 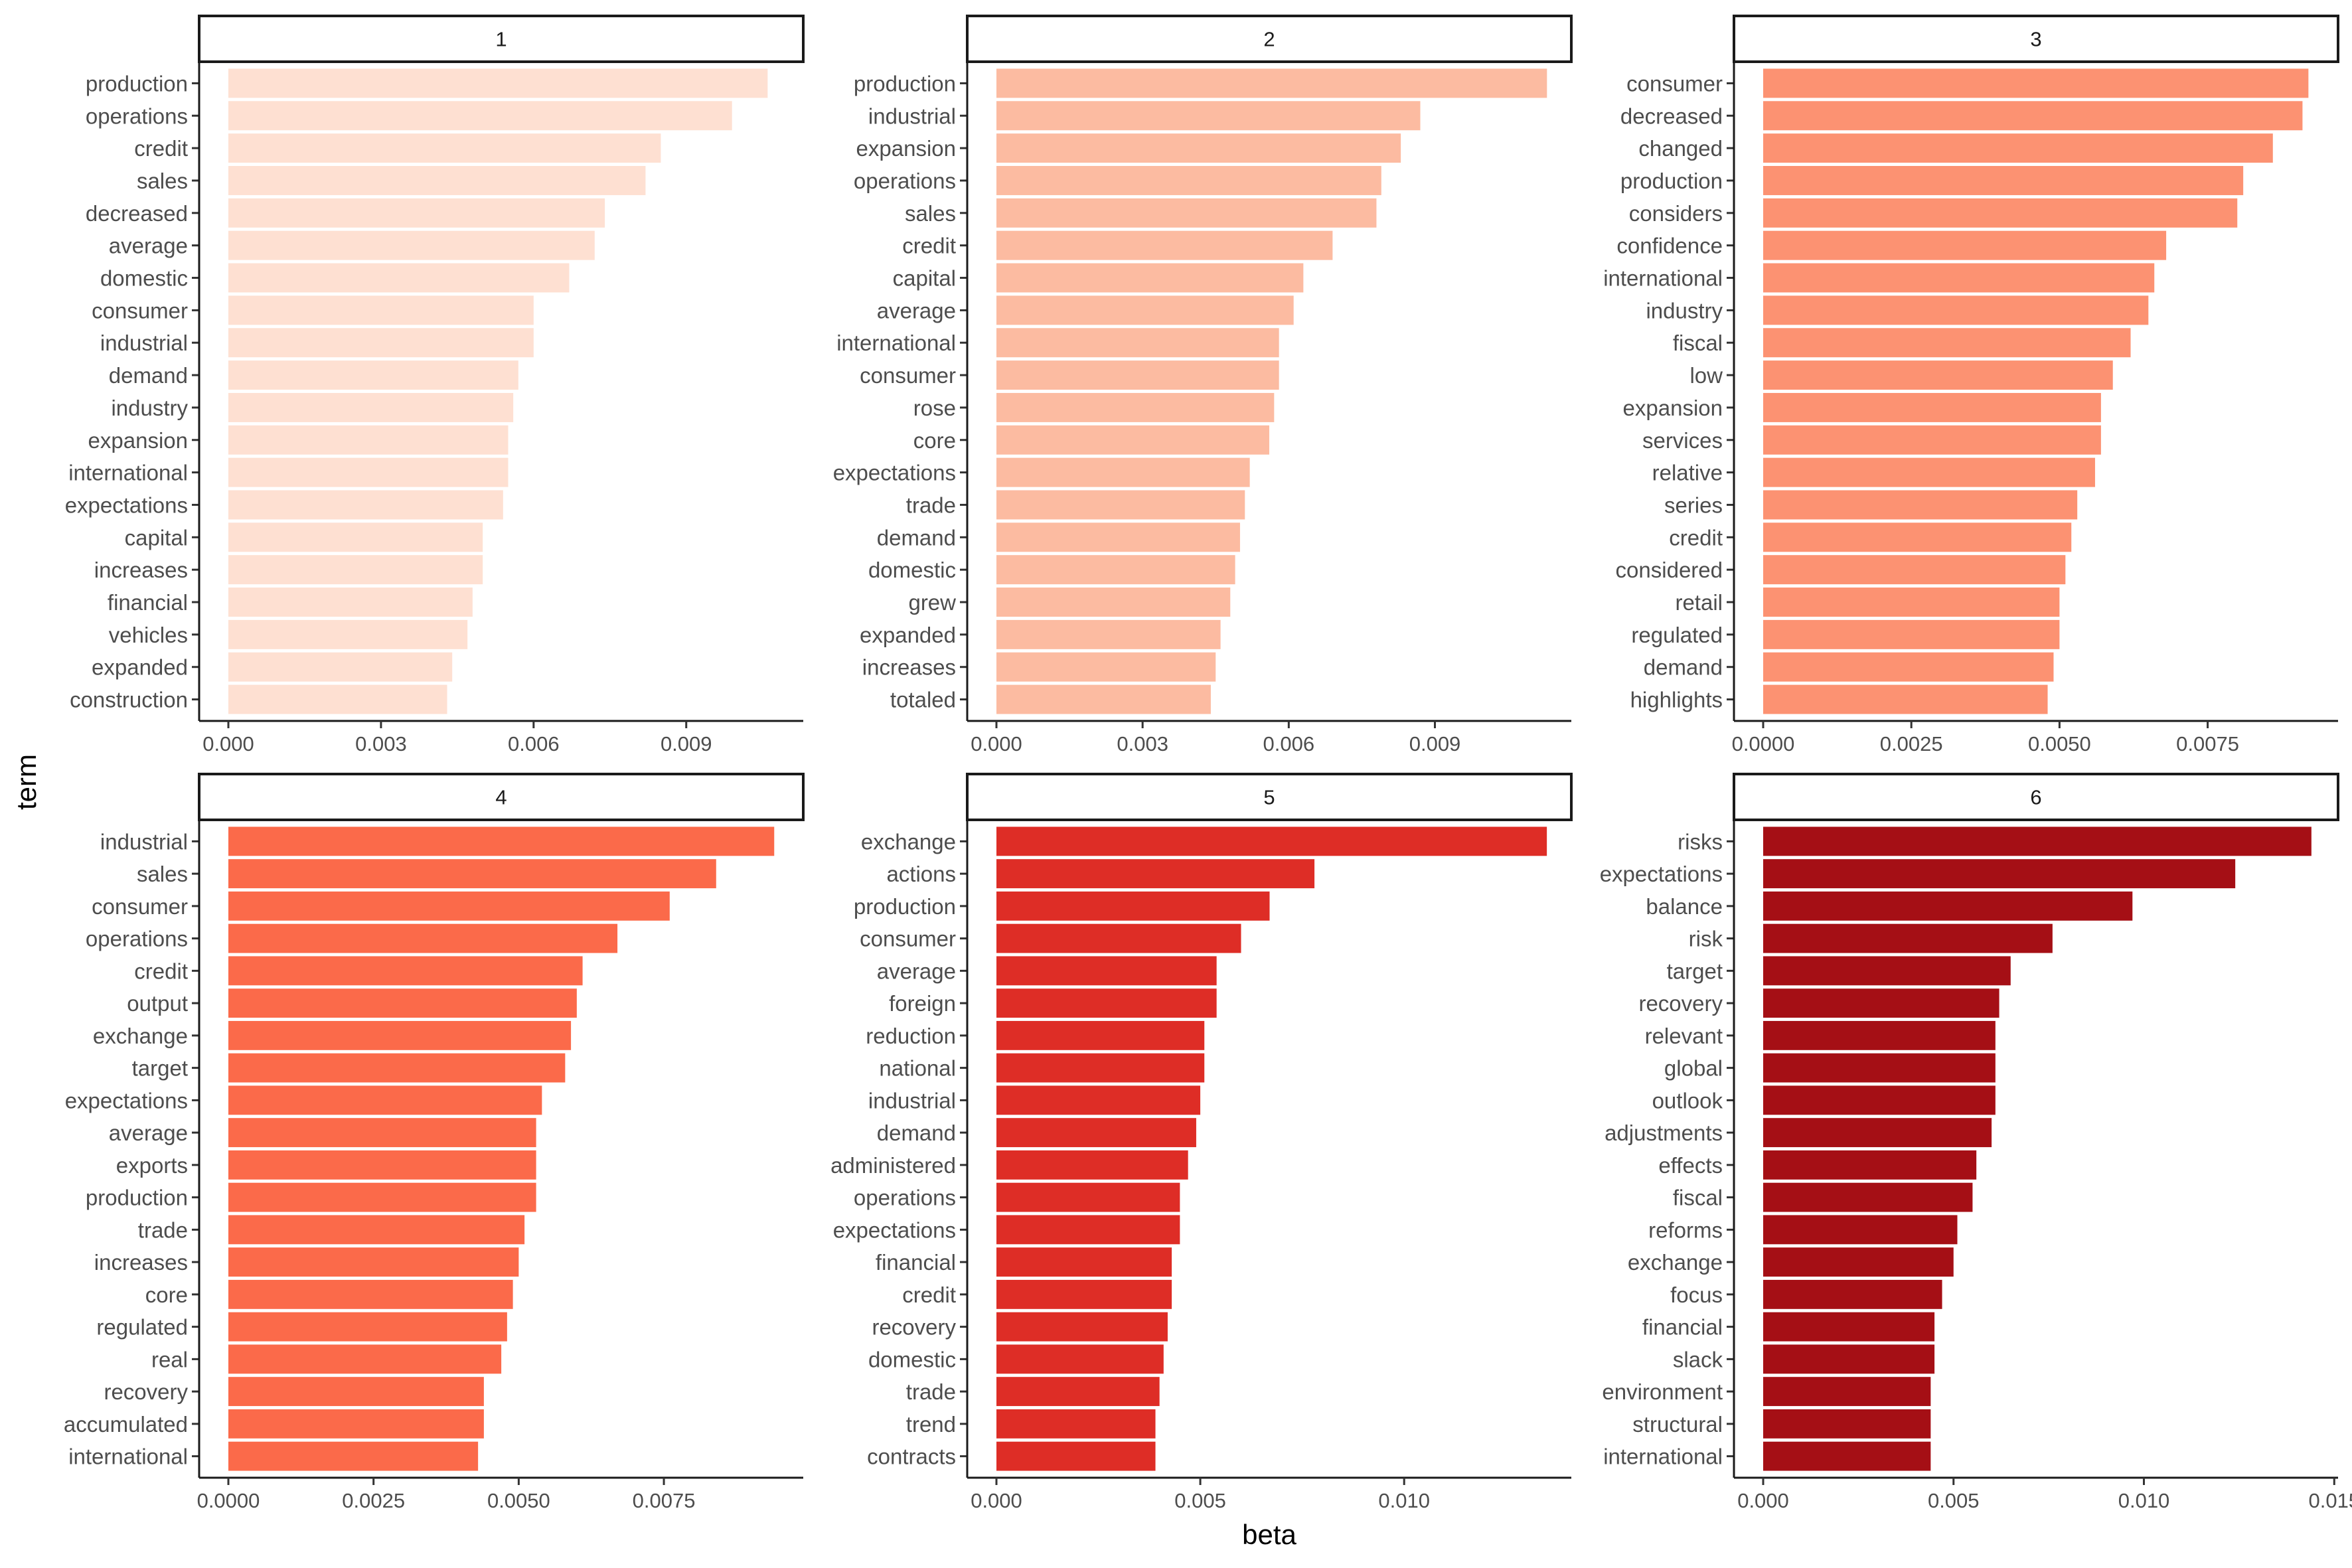 What do you see at coordinates (158, 1004) in the screenshot?
I see `term-label: output` at bounding box center [158, 1004].